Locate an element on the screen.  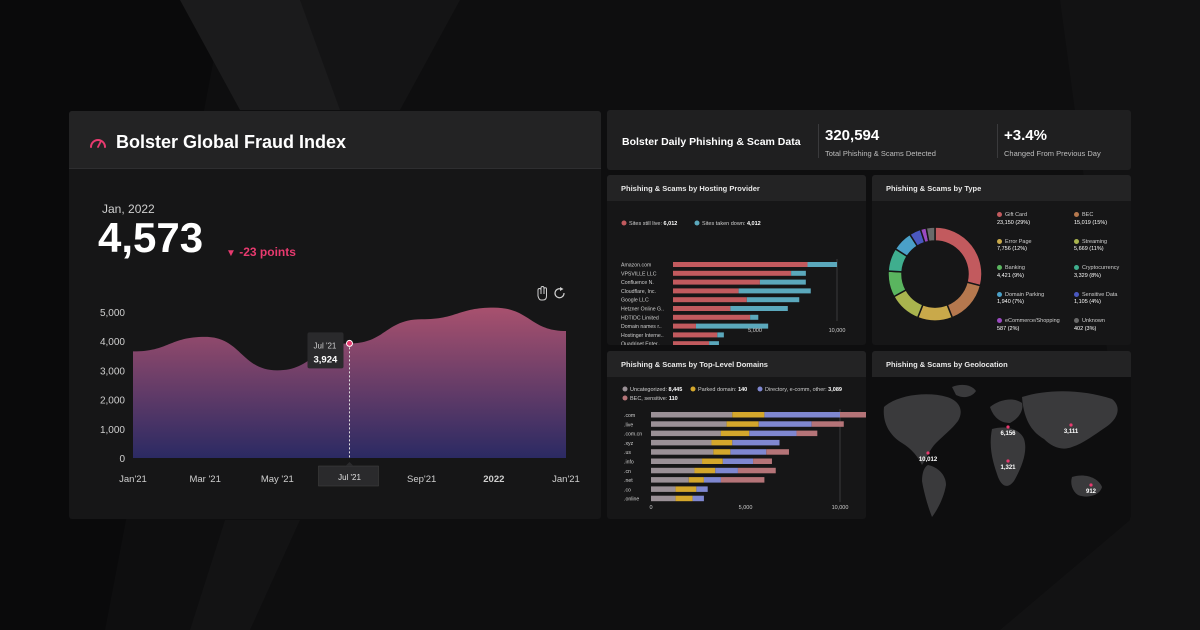
fraud-index-header: Bolster Global Fraud Index is located at coordinates (335, 140).